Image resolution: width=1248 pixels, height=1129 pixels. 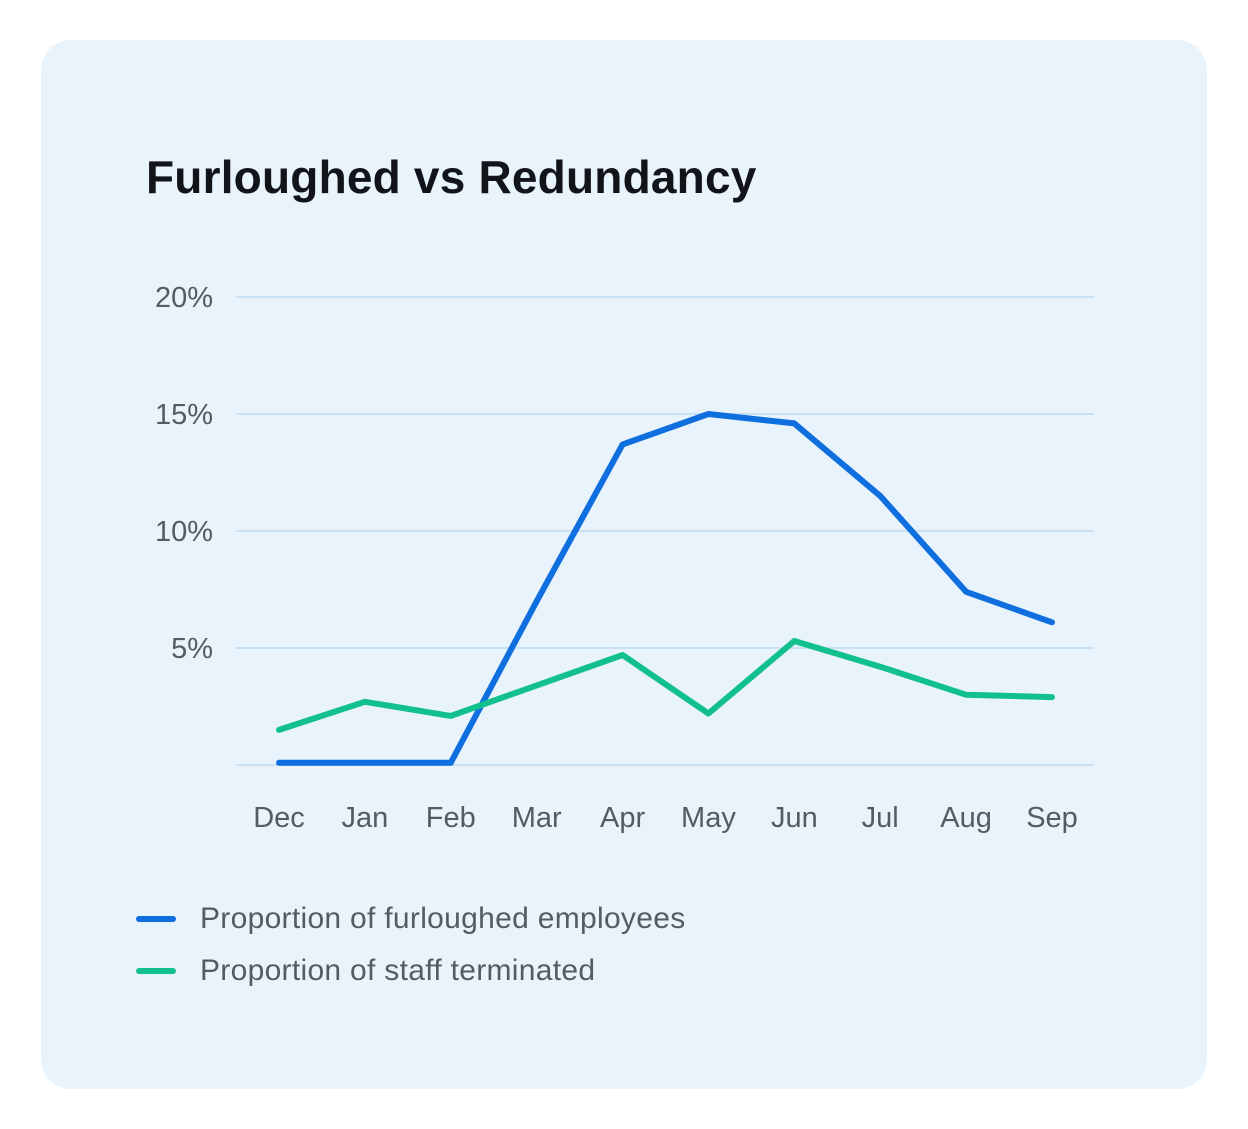 What do you see at coordinates (537, 818) in the screenshot?
I see `x-tick-label: Mar` at bounding box center [537, 818].